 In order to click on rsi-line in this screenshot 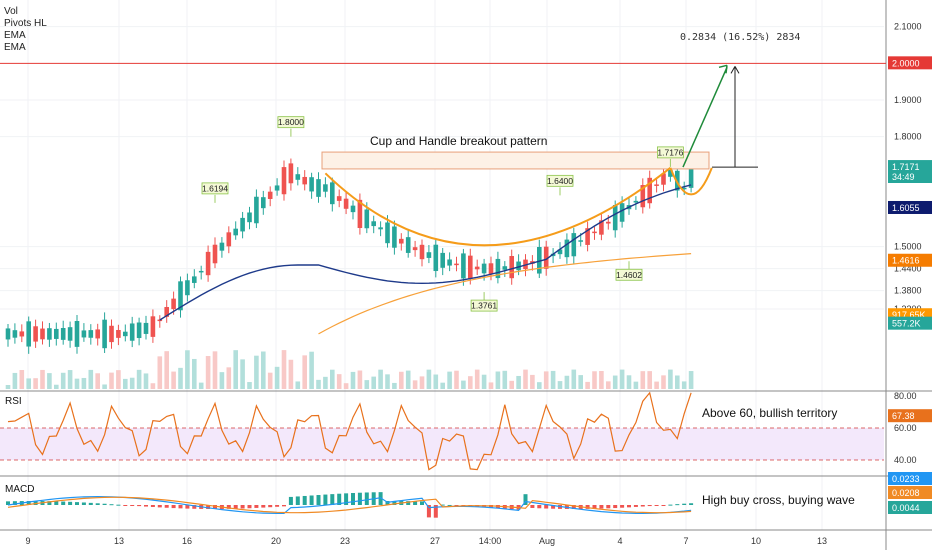, I will do `click(349, 431)`.